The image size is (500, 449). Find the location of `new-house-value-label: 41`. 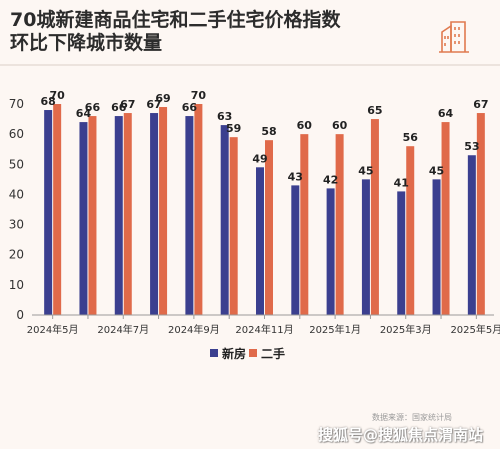

new-house-value-label: 41 is located at coordinates (401, 182).